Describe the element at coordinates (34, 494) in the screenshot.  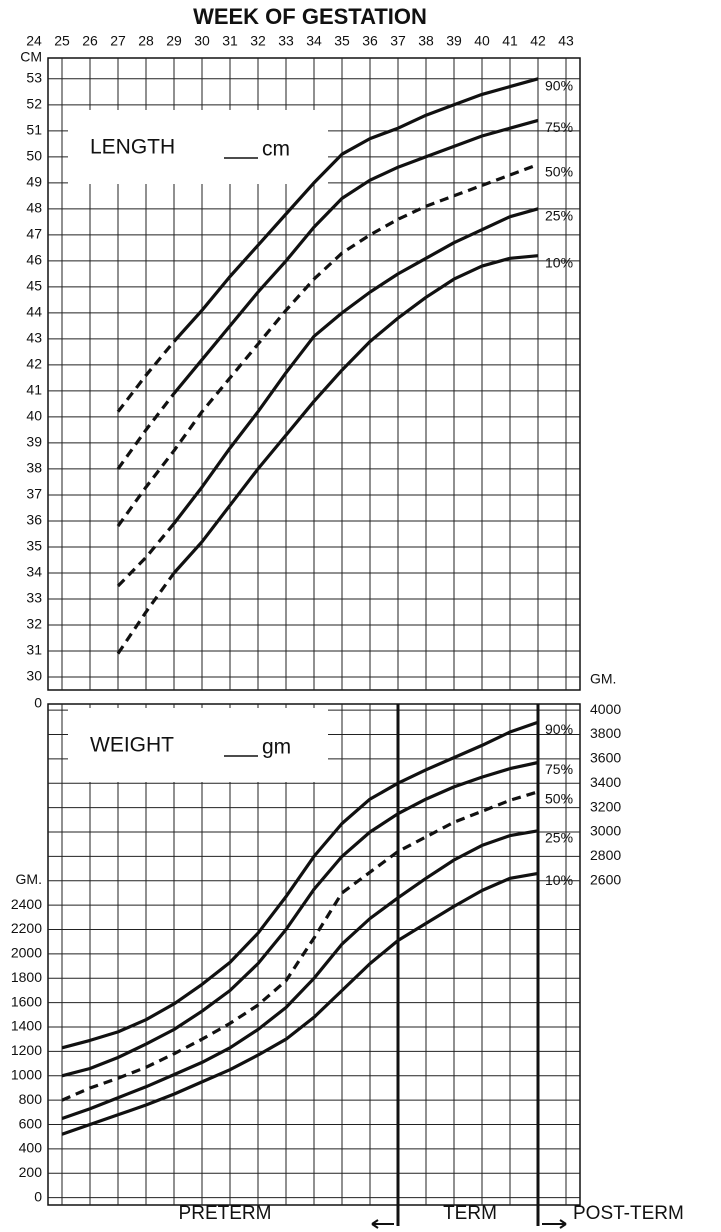
I see `y-tick-label: 37` at that location.